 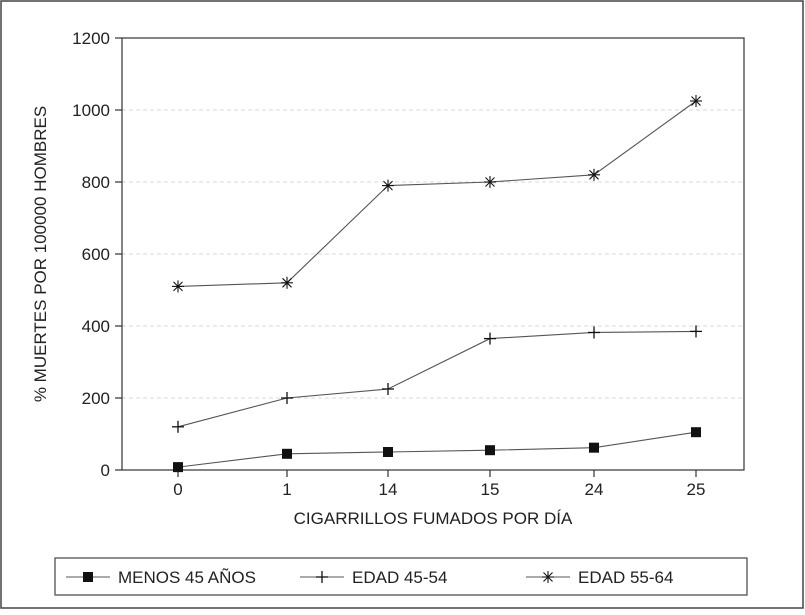 I want to click on x-tick-label: 25, so click(x=696, y=489).